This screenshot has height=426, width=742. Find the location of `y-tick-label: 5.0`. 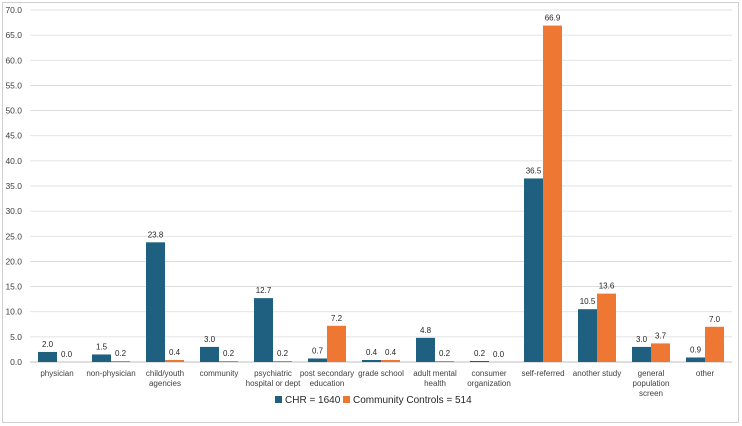

y-tick-label: 5.0 is located at coordinates (16, 337).